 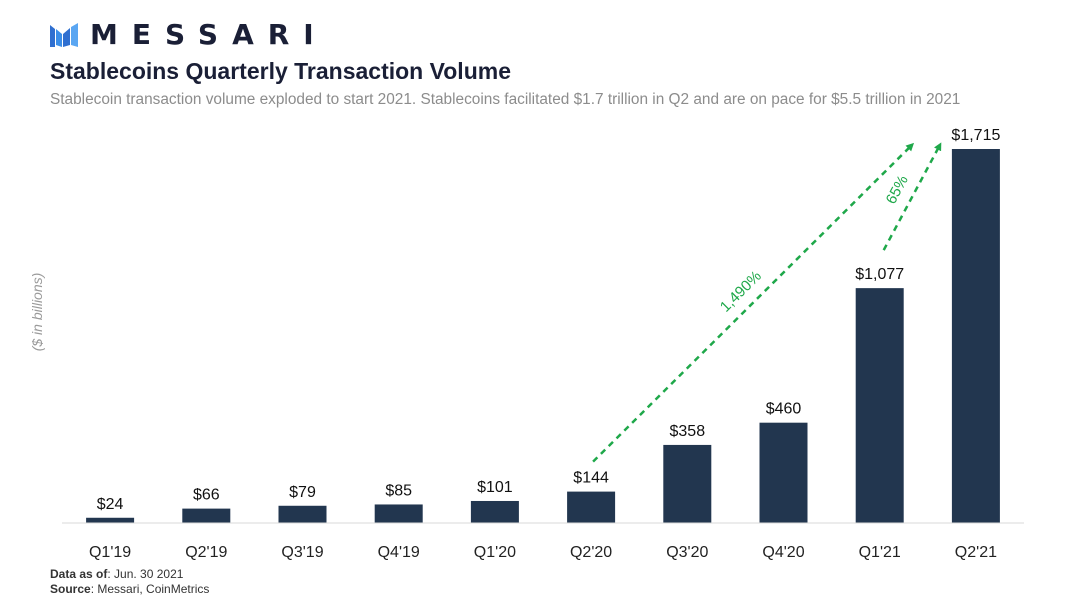 I want to click on x-tick-label-1: Q2'19, so click(x=206, y=552).